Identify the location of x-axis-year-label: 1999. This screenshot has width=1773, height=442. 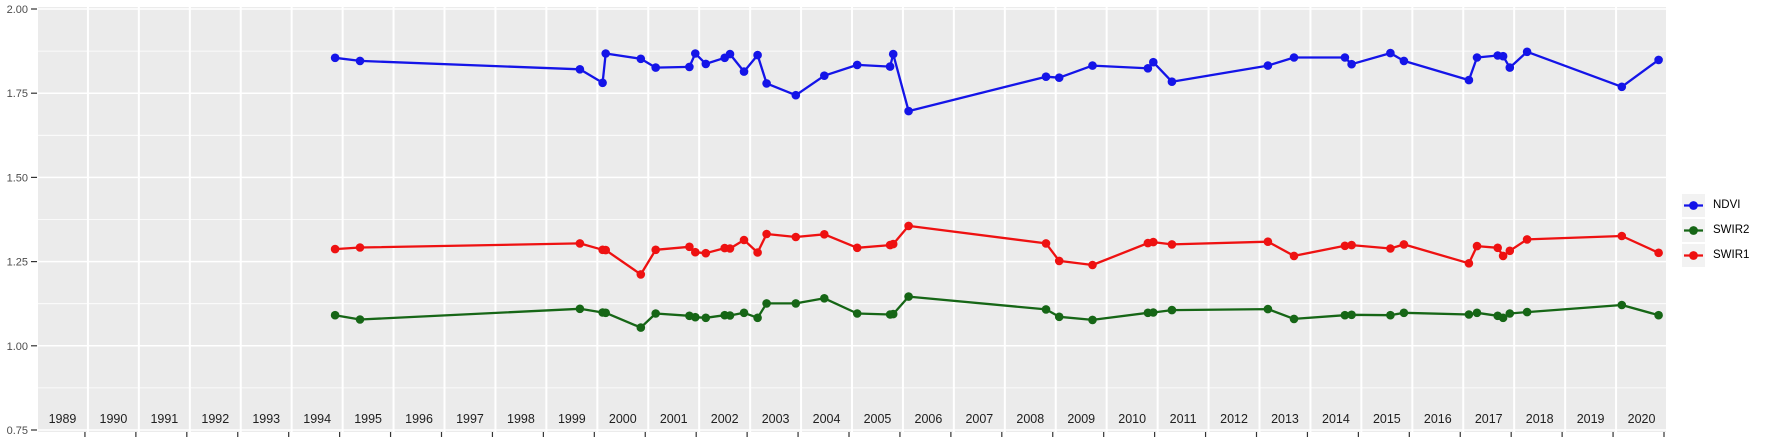
(572, 419).